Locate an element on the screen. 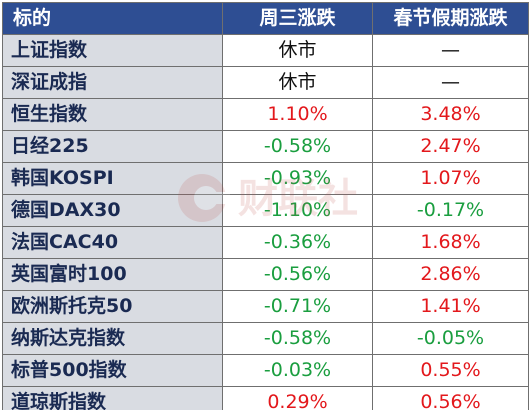  table-row: 韩国KOSPI -0.93% 1.07% is located at coordinates (265, 178).